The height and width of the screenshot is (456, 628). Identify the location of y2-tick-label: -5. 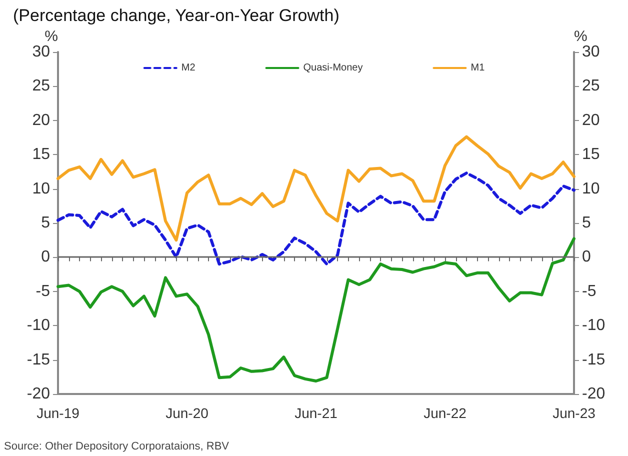
(589, 291).